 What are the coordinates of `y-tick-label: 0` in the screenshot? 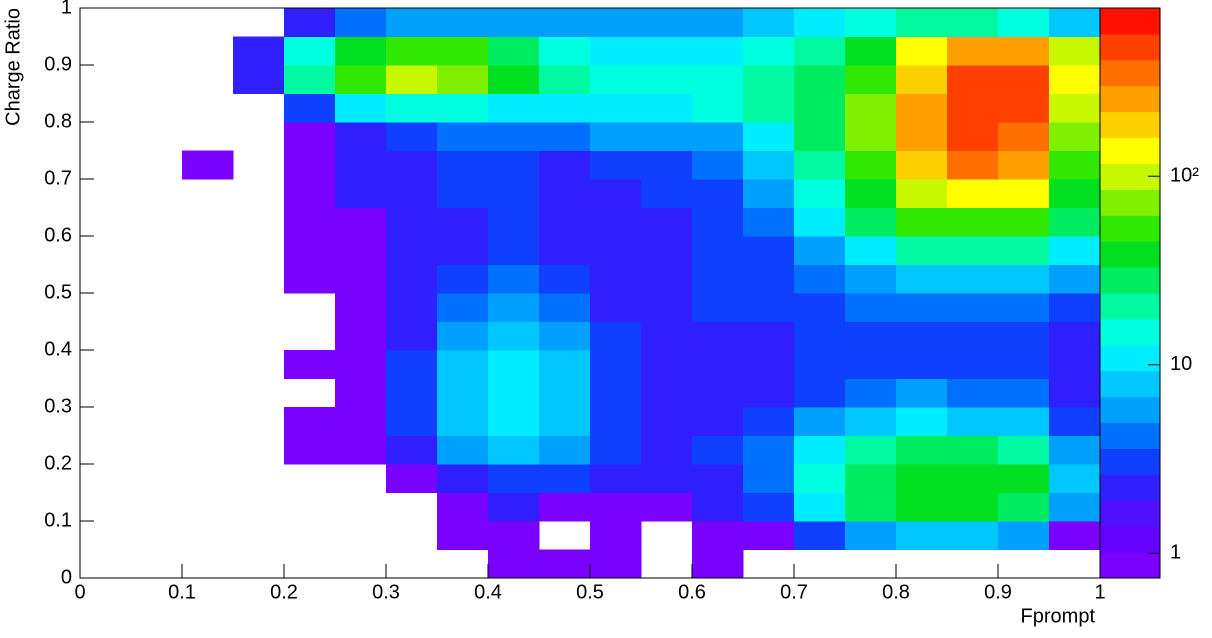 It's located at (66, 577).